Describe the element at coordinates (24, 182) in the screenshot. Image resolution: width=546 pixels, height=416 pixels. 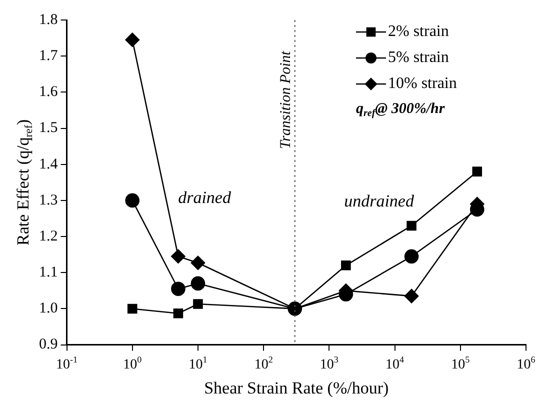
I see `y-axis-title: Rate Effect (q/qref)` at that location.